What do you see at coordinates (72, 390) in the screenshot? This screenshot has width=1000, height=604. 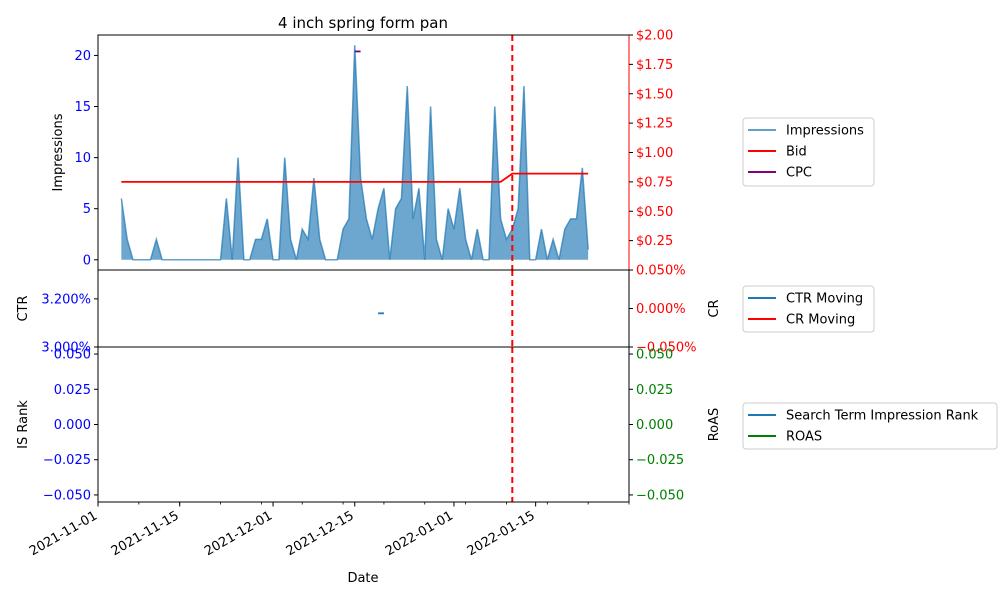 I see `left-tick-label: 0.025` at bounding box center [72, 390].